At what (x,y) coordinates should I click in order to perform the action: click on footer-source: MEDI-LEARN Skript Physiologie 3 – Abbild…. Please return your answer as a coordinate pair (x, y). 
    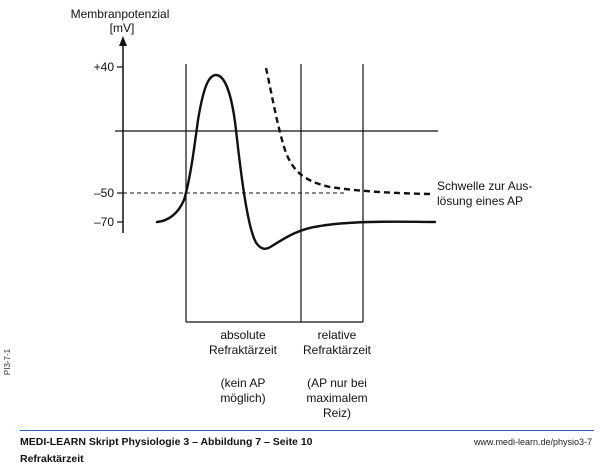
    Looking at the image, I should click on (166, 442).